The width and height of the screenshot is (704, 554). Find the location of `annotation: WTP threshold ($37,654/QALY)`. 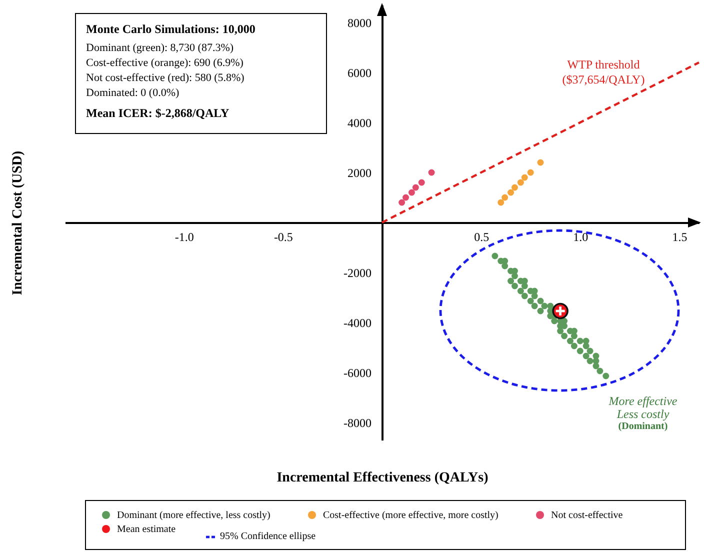

annotation: WTP threshold ($37,654/QALY) is located at coordinates (603, 72).